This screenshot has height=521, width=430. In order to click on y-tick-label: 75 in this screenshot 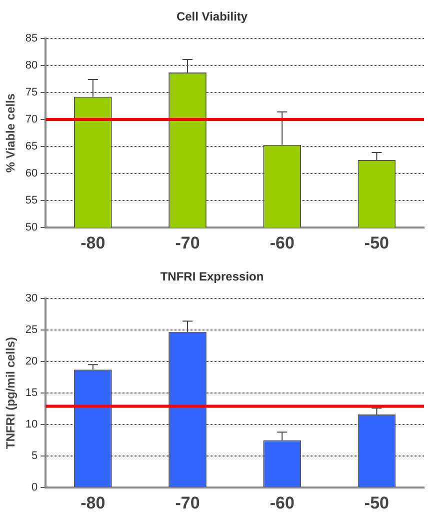, I will do `click(31, 92)`.